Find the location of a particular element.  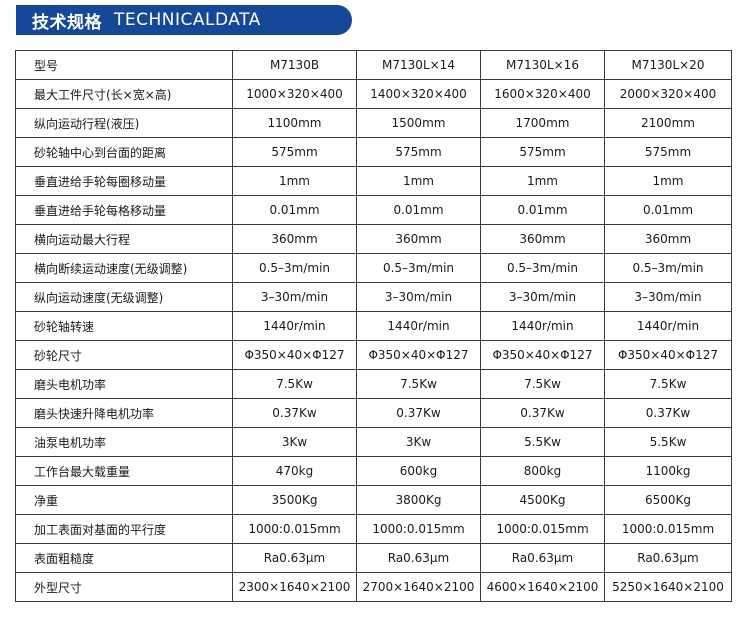

value-cell: 800kg is located at coordinates (542, 471).